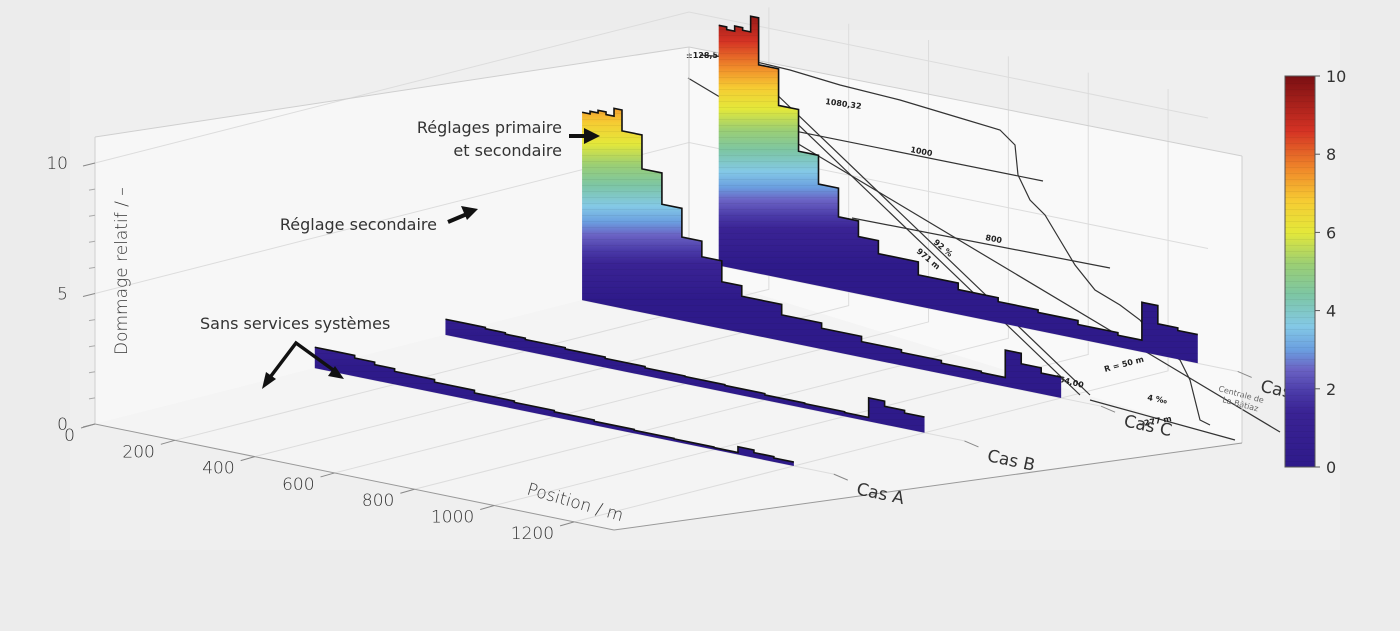 The height and width of the screenshot is (631, 1400). What do you see at coordinates (1162, 420) in the screenshot?
I see `dimension-line` at bounding box center [1162, 420].